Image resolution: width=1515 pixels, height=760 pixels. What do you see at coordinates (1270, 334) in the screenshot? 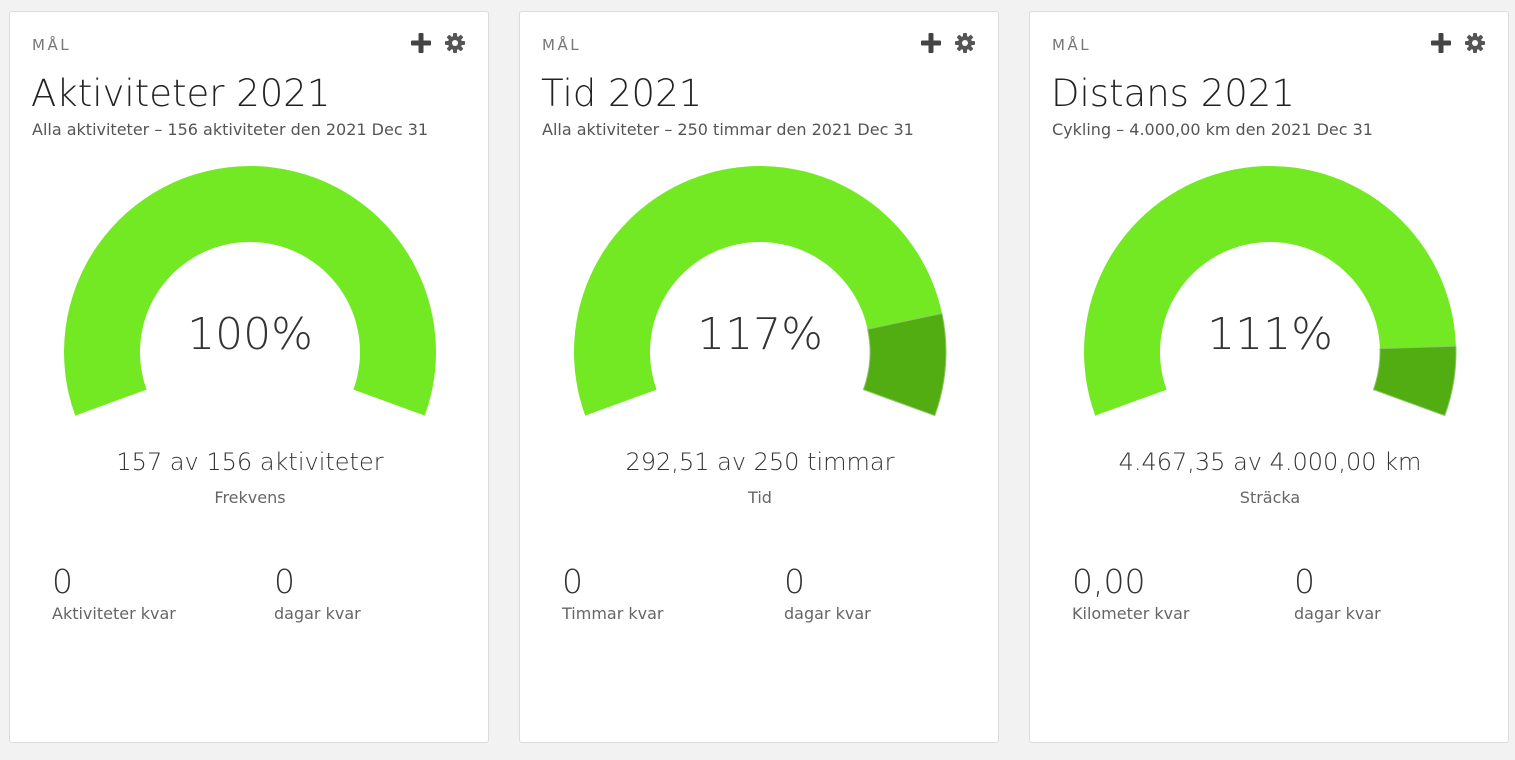
I see `gauge-percent: 111%` at bounding box center [1270, 334].